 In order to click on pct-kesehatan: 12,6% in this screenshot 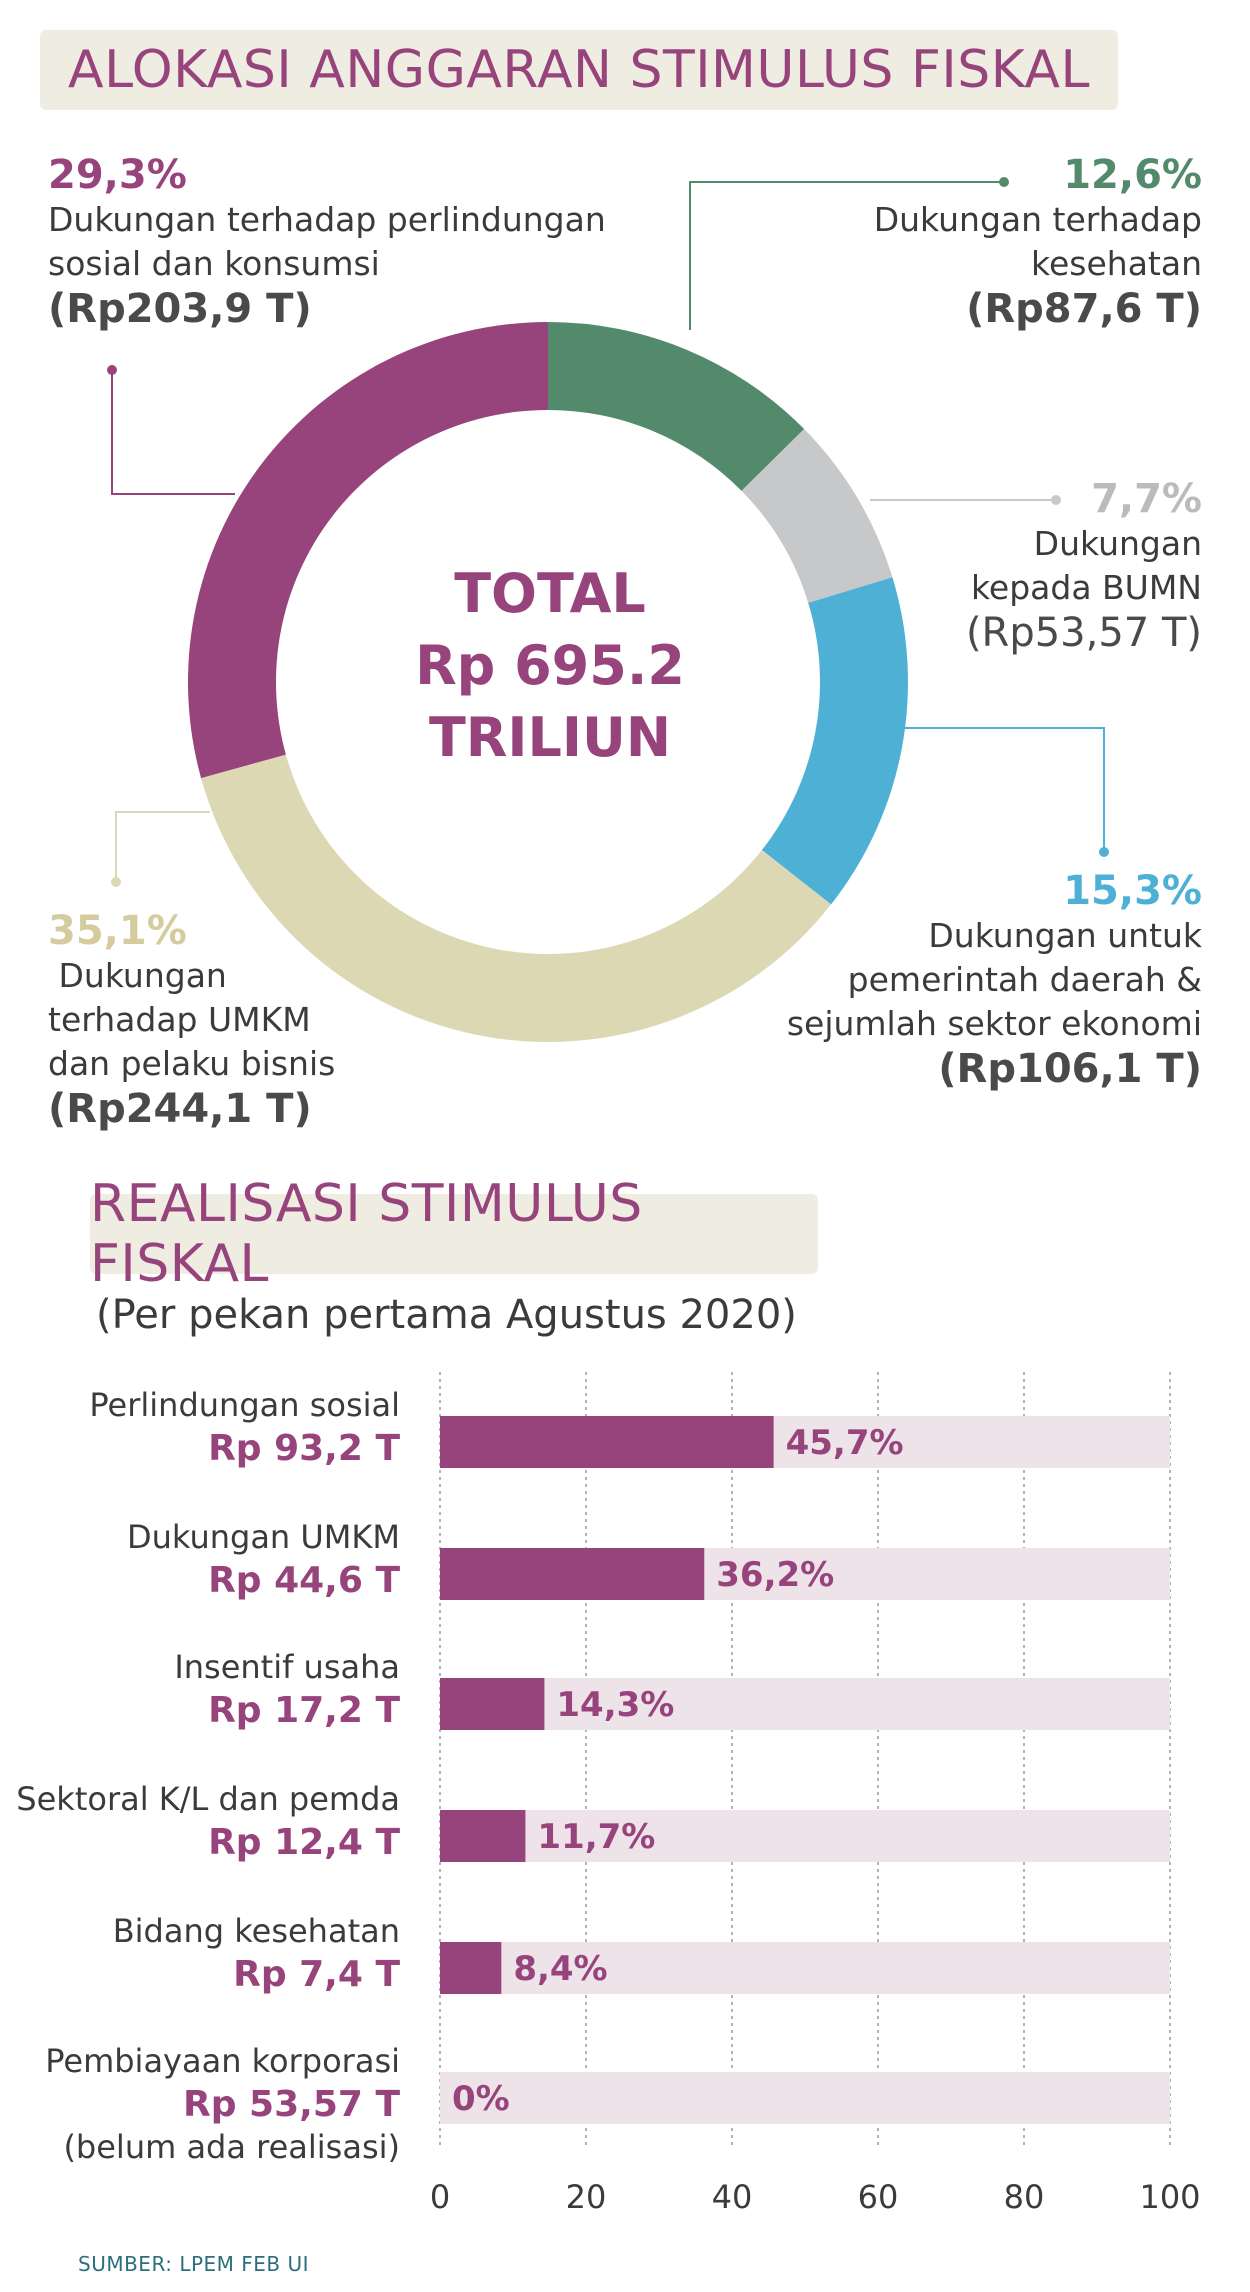, I will do `click(1132, 175)`.